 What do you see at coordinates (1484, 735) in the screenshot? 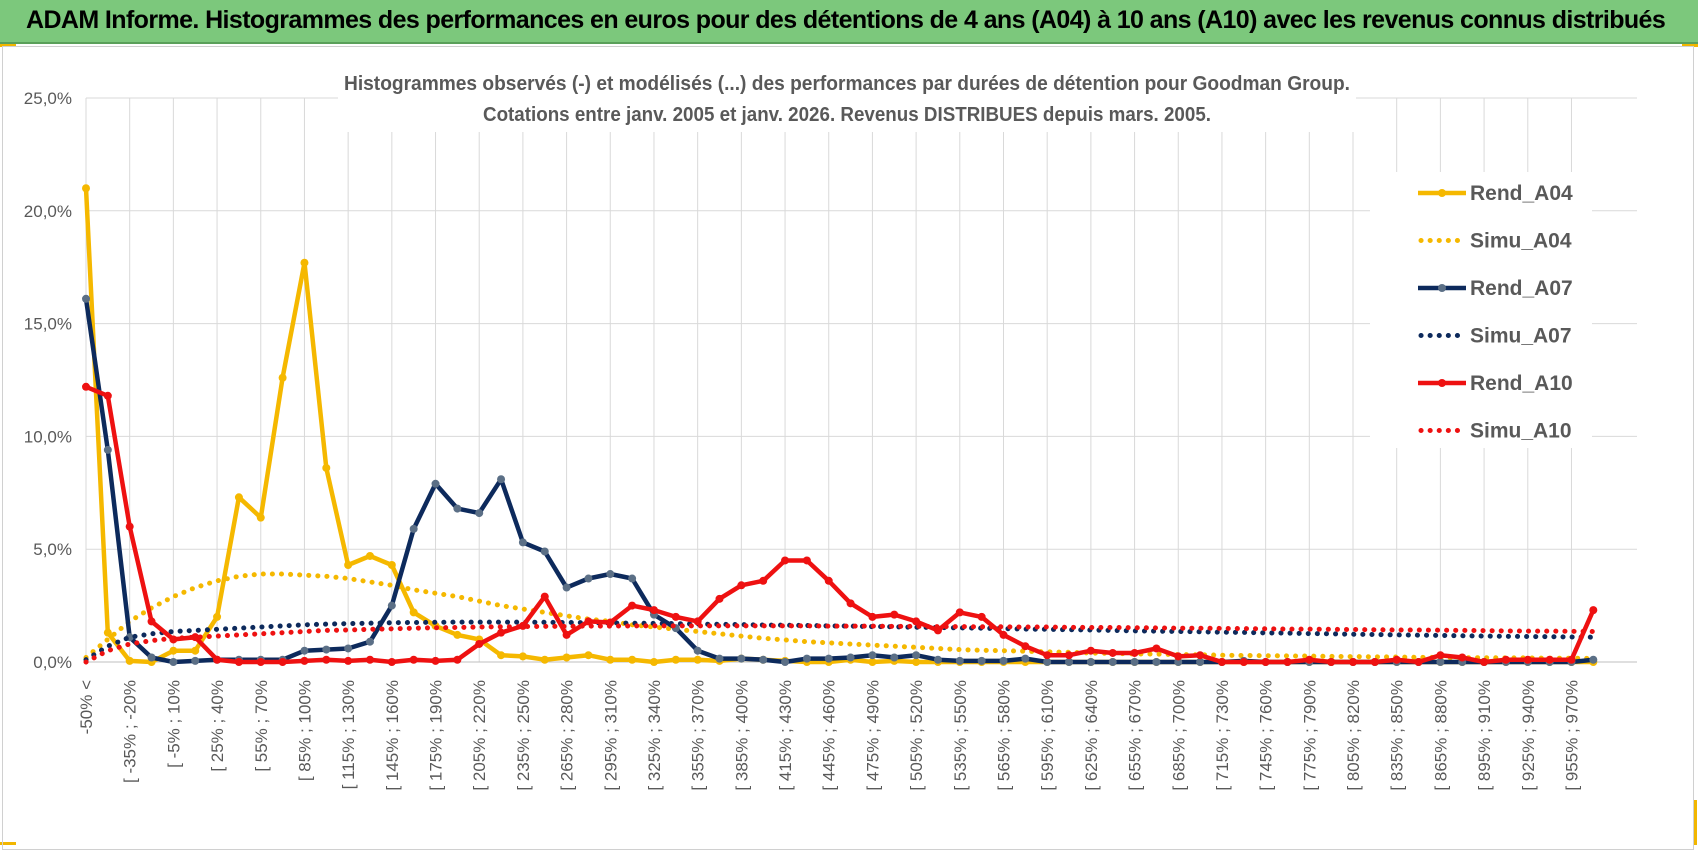
I see `x-tick-label: [ 895% ; 910%` at bounding box center [1484, 735].